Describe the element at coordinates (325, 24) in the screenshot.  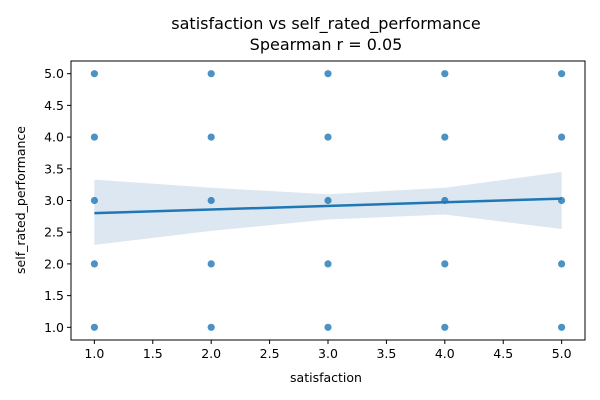
I see `chart-title: satisfaction vs self_rated_performance` at that location.